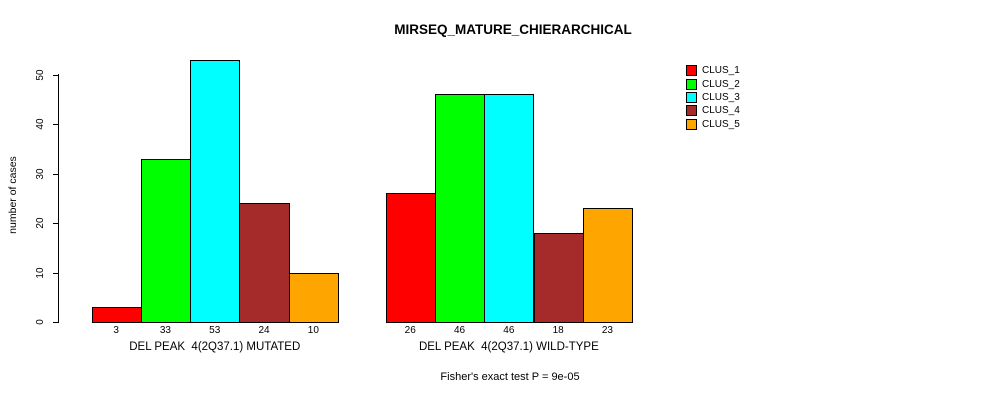  I want to click on bar-clus_4-group2, so click(558, 277).